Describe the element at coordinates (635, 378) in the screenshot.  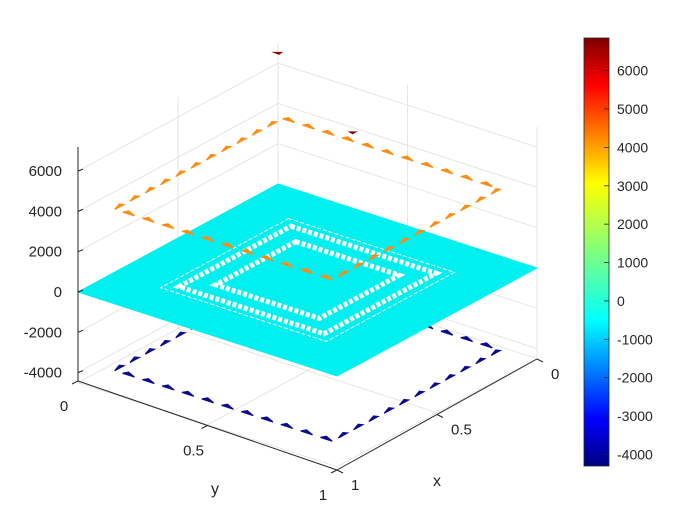
I see `colorbar-tick-label: -2000` at that location.